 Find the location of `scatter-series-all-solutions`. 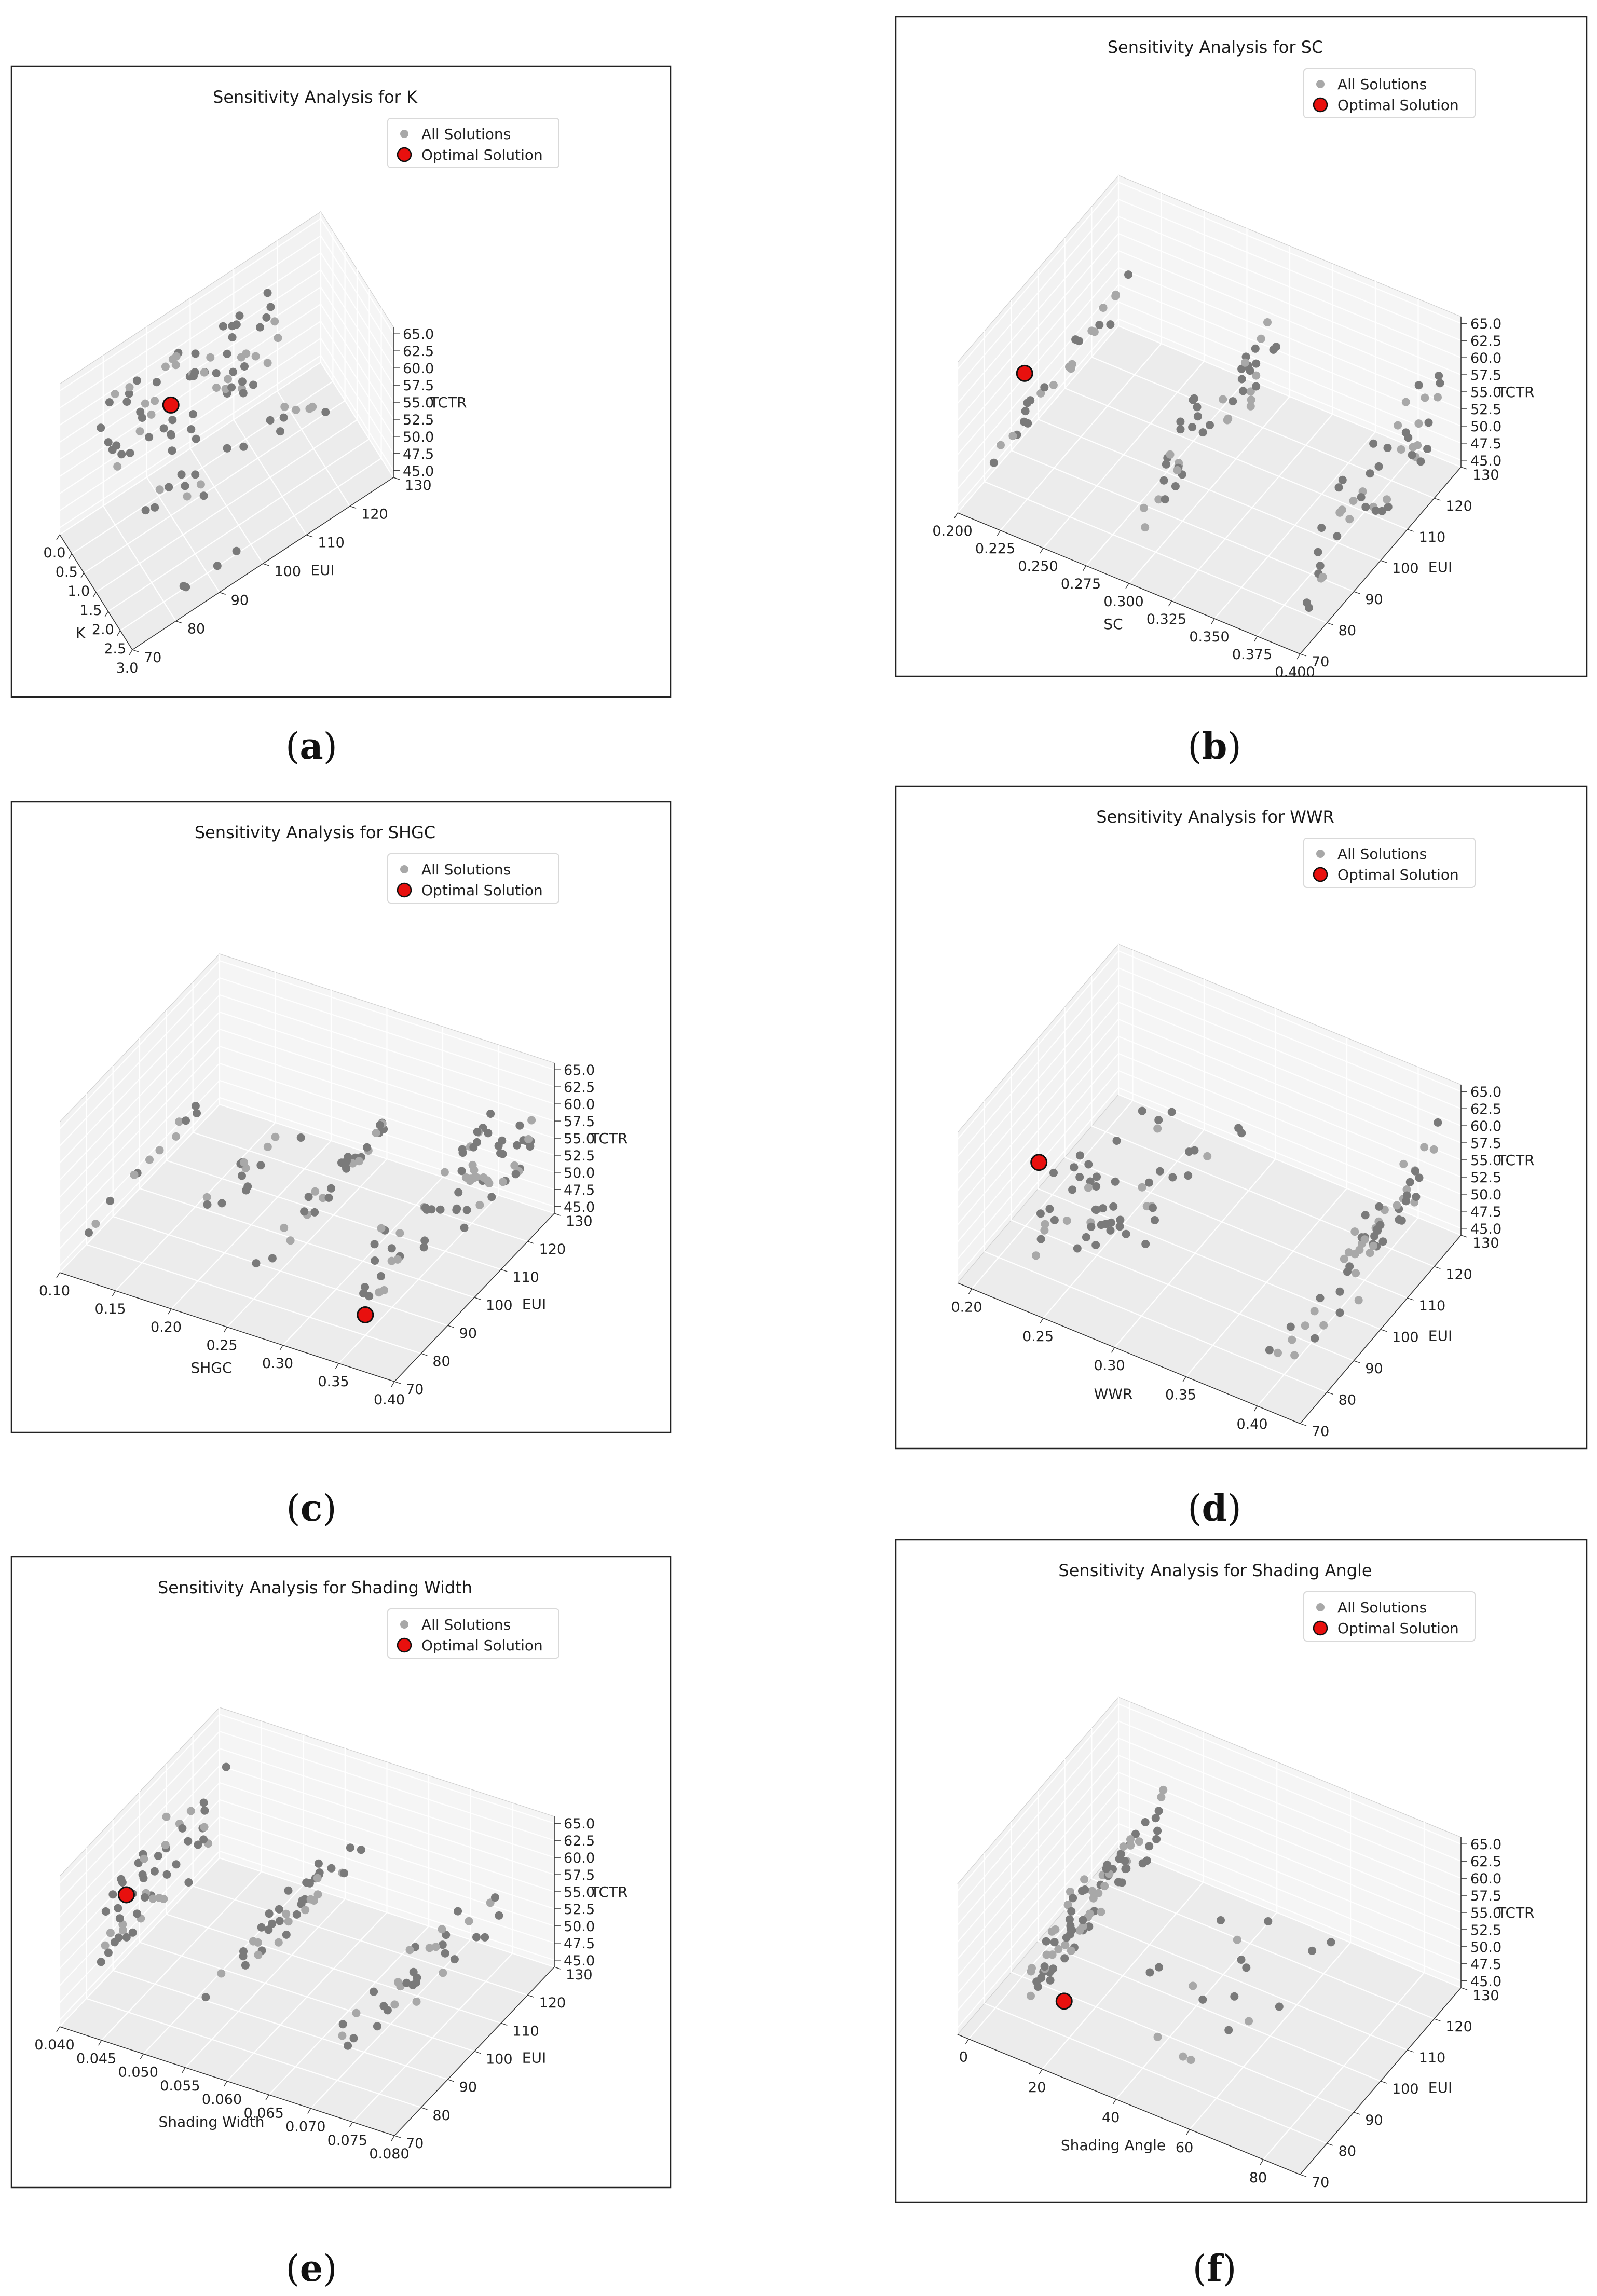

scatter-series-all-solutions is located at coordinates (1237, 1233).